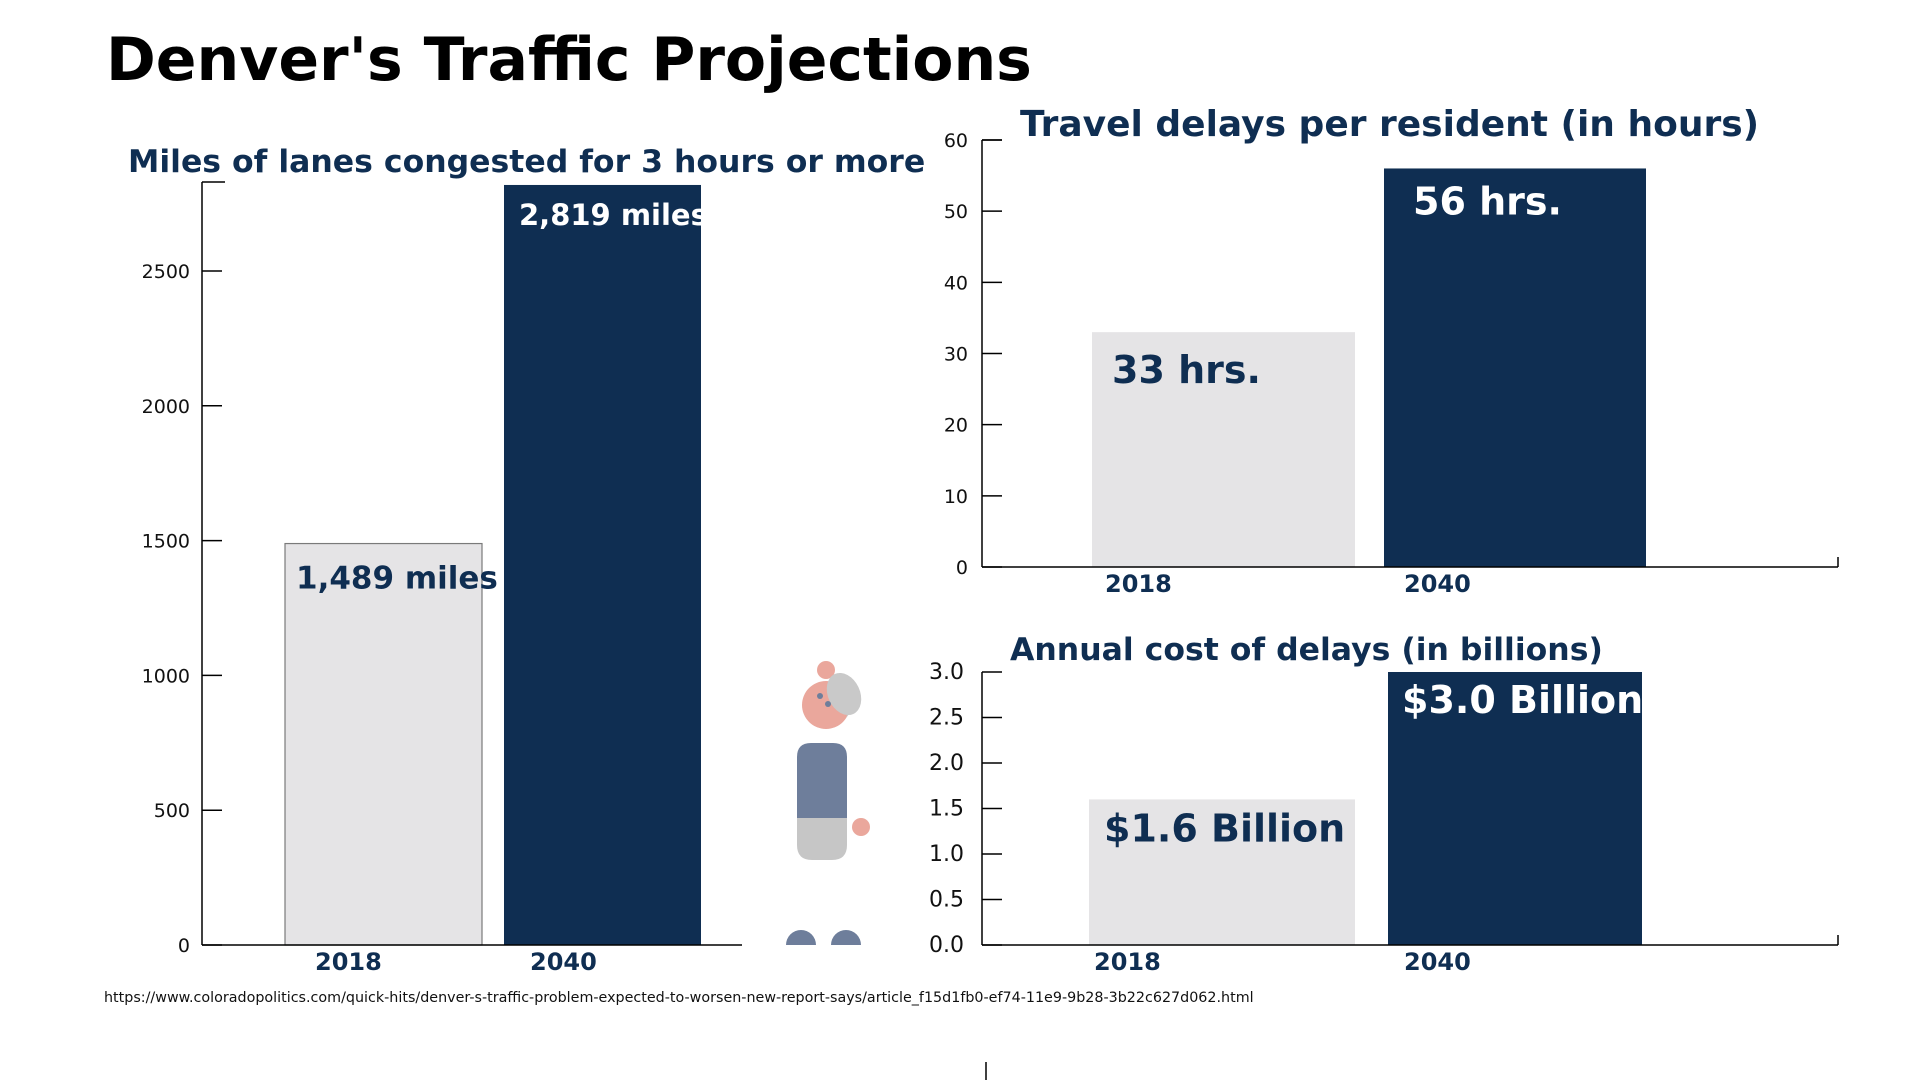 This screenshot has height=1080, width=1920. Describe the element at coordinates (1186, 370) in the screenshot. I see `bar-value-label: 33 hrs.` at that location.